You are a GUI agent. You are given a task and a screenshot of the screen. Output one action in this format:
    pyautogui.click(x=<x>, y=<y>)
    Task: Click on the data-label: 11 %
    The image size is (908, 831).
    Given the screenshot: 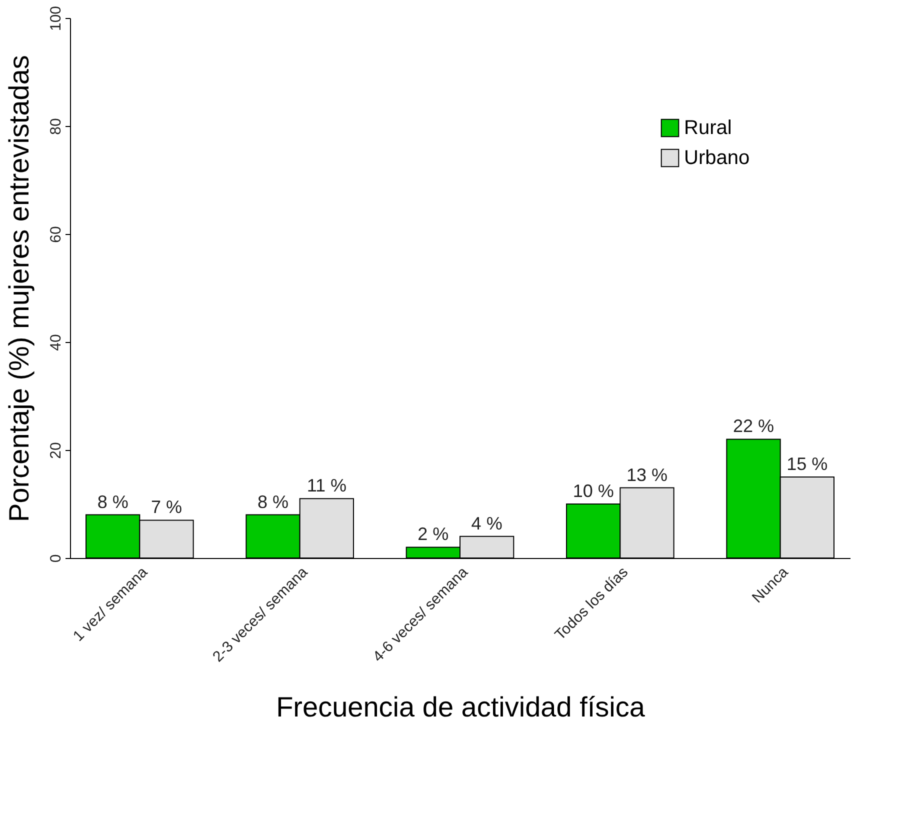 What is the action you would take?
    pyautogui.click(x=326, y=486)
    